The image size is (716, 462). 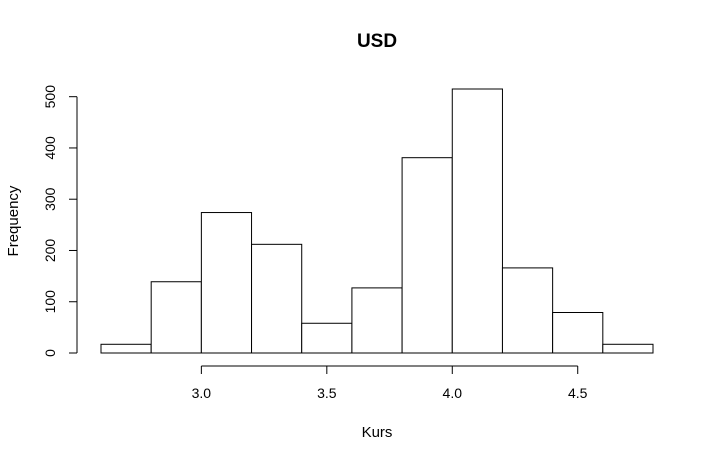 I want to click on x-tick-label-2: 4.0, so click(x=453, y=393).